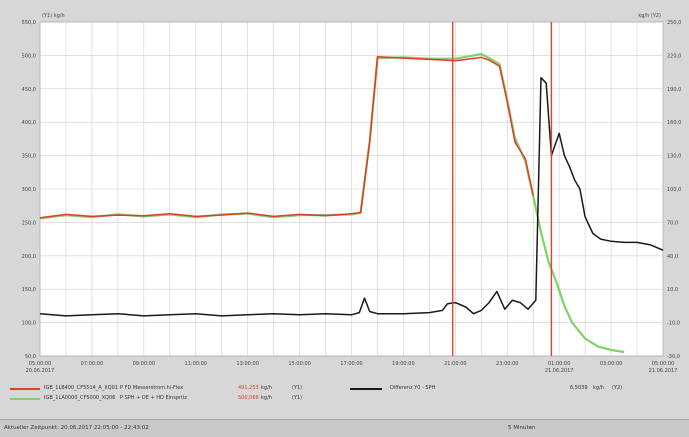 The image size is (689, 437). Describe the element at coordinates (152, 388) in the screenshot. I see `legend-desc-1: P FD Messerstrom.hi-Flex` at that location.